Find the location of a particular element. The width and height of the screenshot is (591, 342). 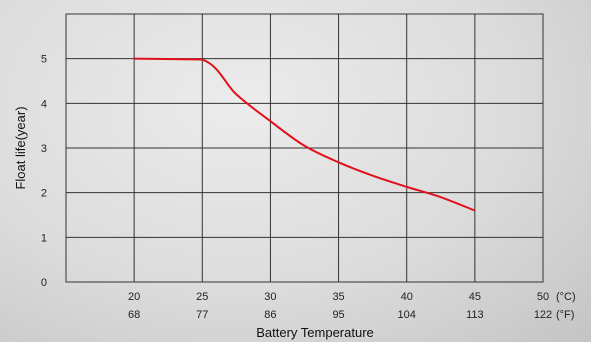

x-tick-label-c: 30 is located at coordinates (270, 297).